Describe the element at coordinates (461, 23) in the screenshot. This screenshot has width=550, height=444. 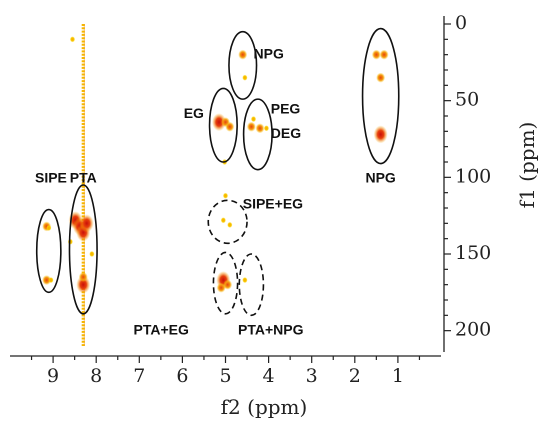
I see `y-tick-label: 0` at that location.